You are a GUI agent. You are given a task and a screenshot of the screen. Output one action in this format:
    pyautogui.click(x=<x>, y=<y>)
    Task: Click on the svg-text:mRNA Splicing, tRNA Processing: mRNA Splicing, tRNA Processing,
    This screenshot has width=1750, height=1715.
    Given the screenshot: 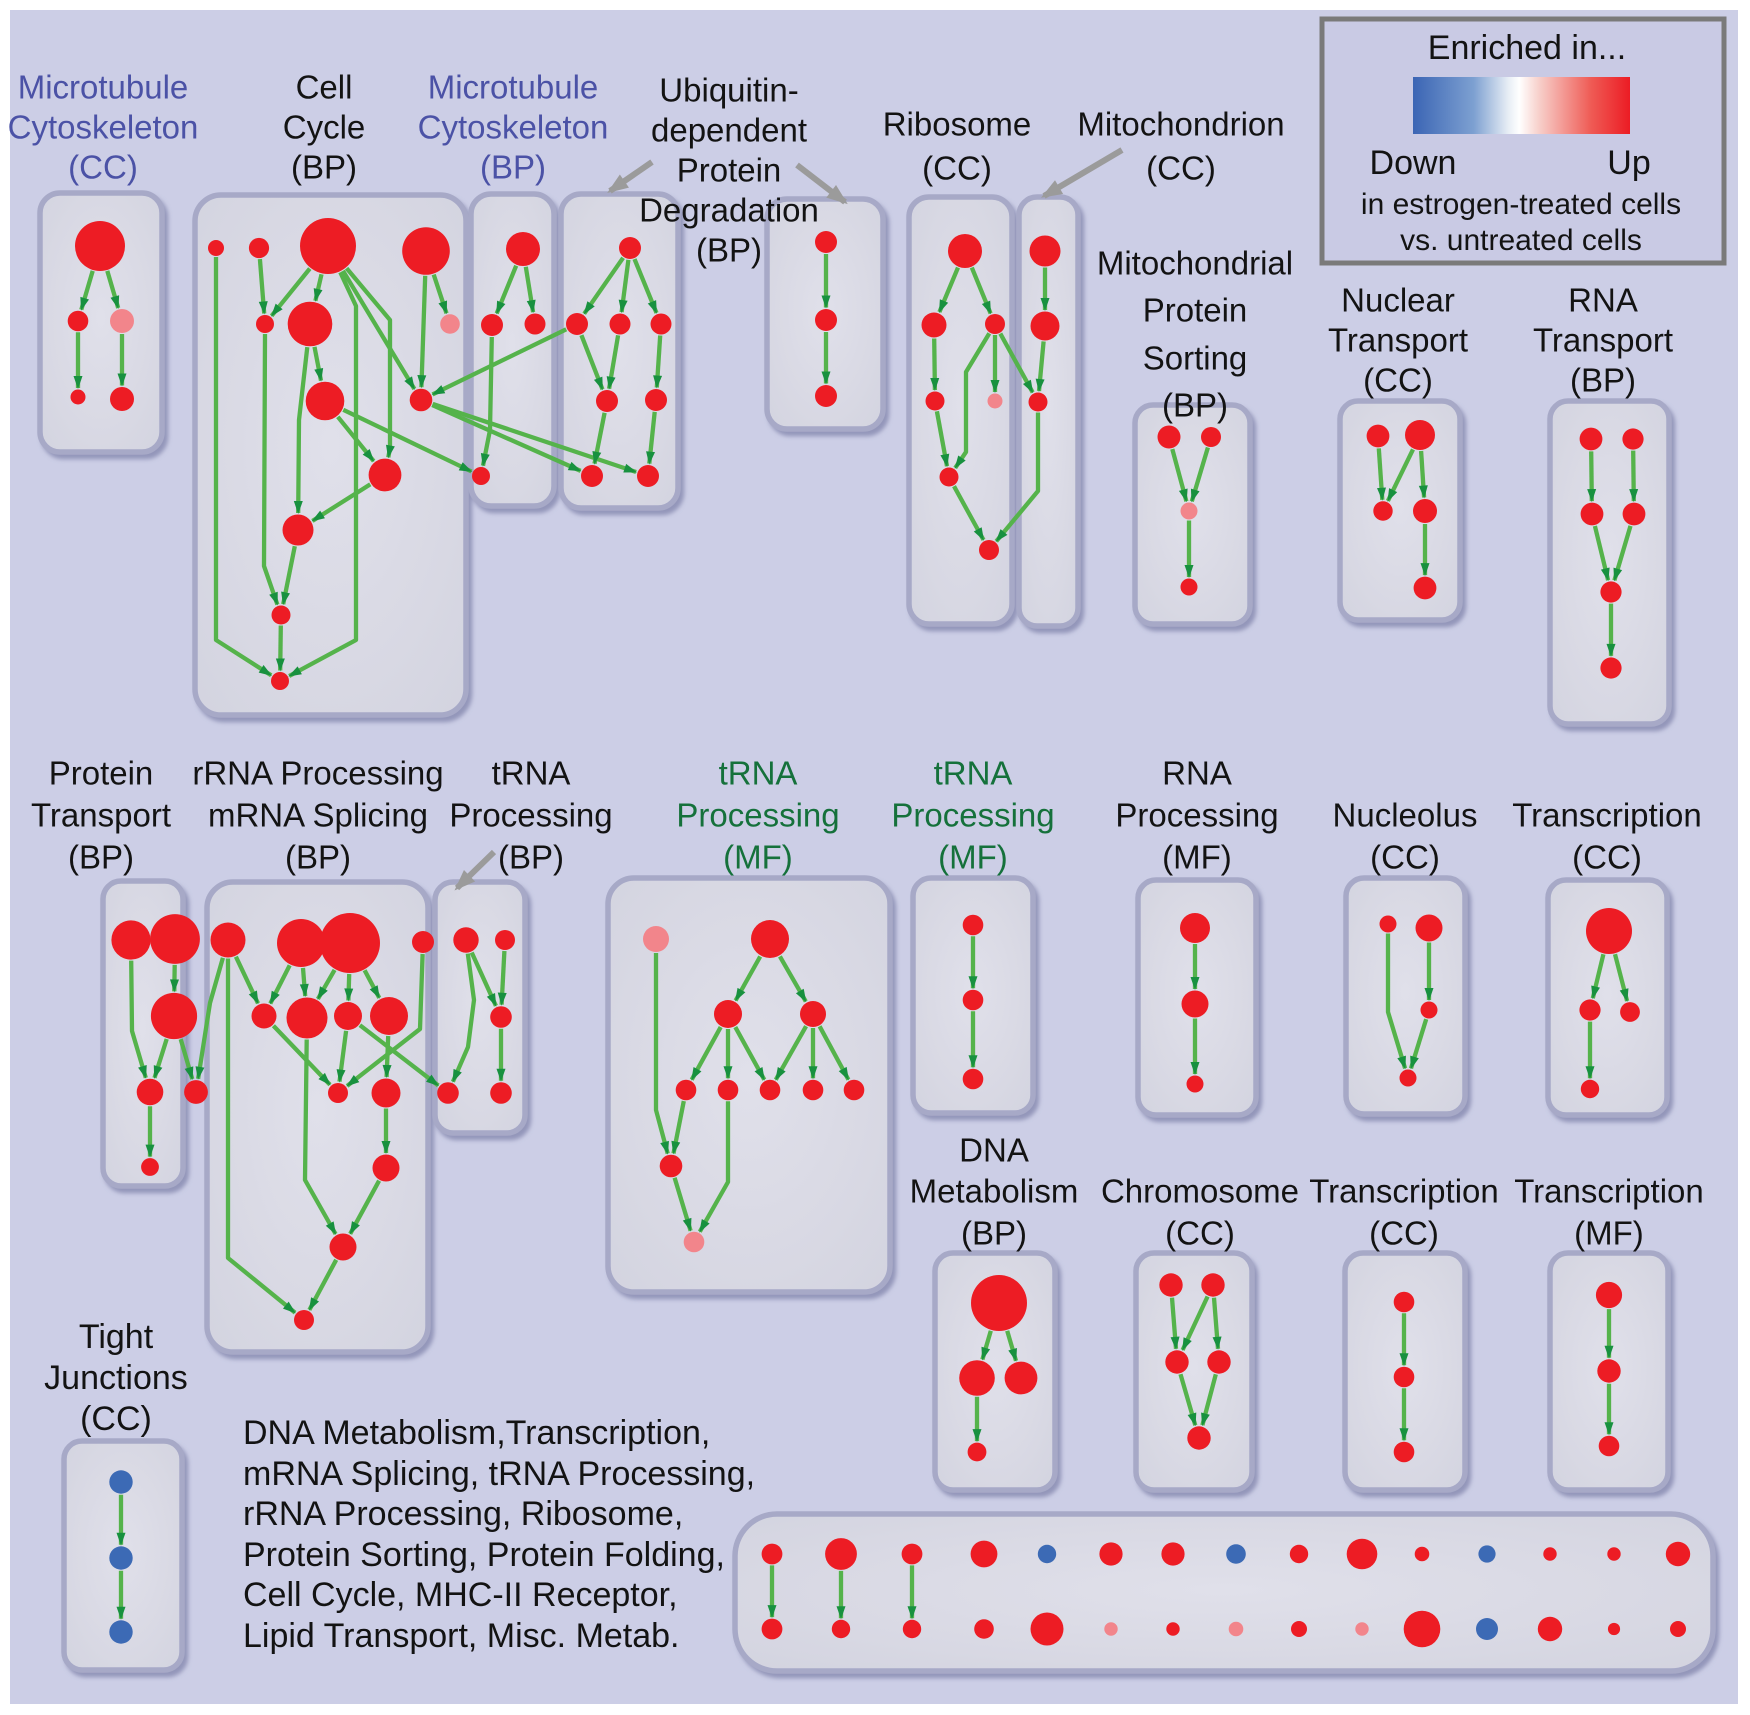 What is the action you would take?
    pyautogui.click(x=499, y=1474)
    